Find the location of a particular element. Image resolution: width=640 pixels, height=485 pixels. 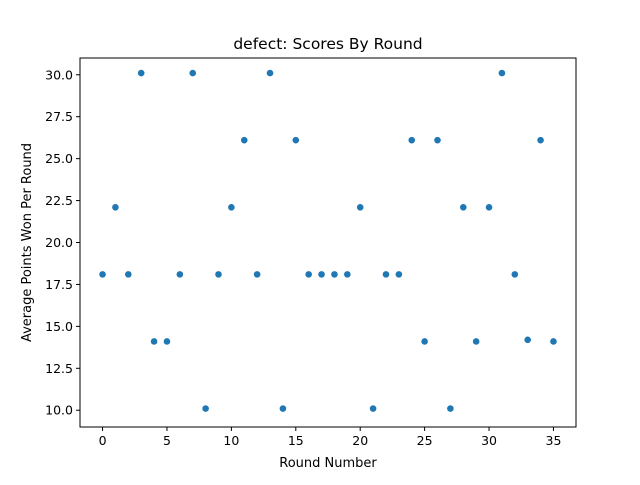

y-tick-label: 22.5 is located at coordinates (59, 200).